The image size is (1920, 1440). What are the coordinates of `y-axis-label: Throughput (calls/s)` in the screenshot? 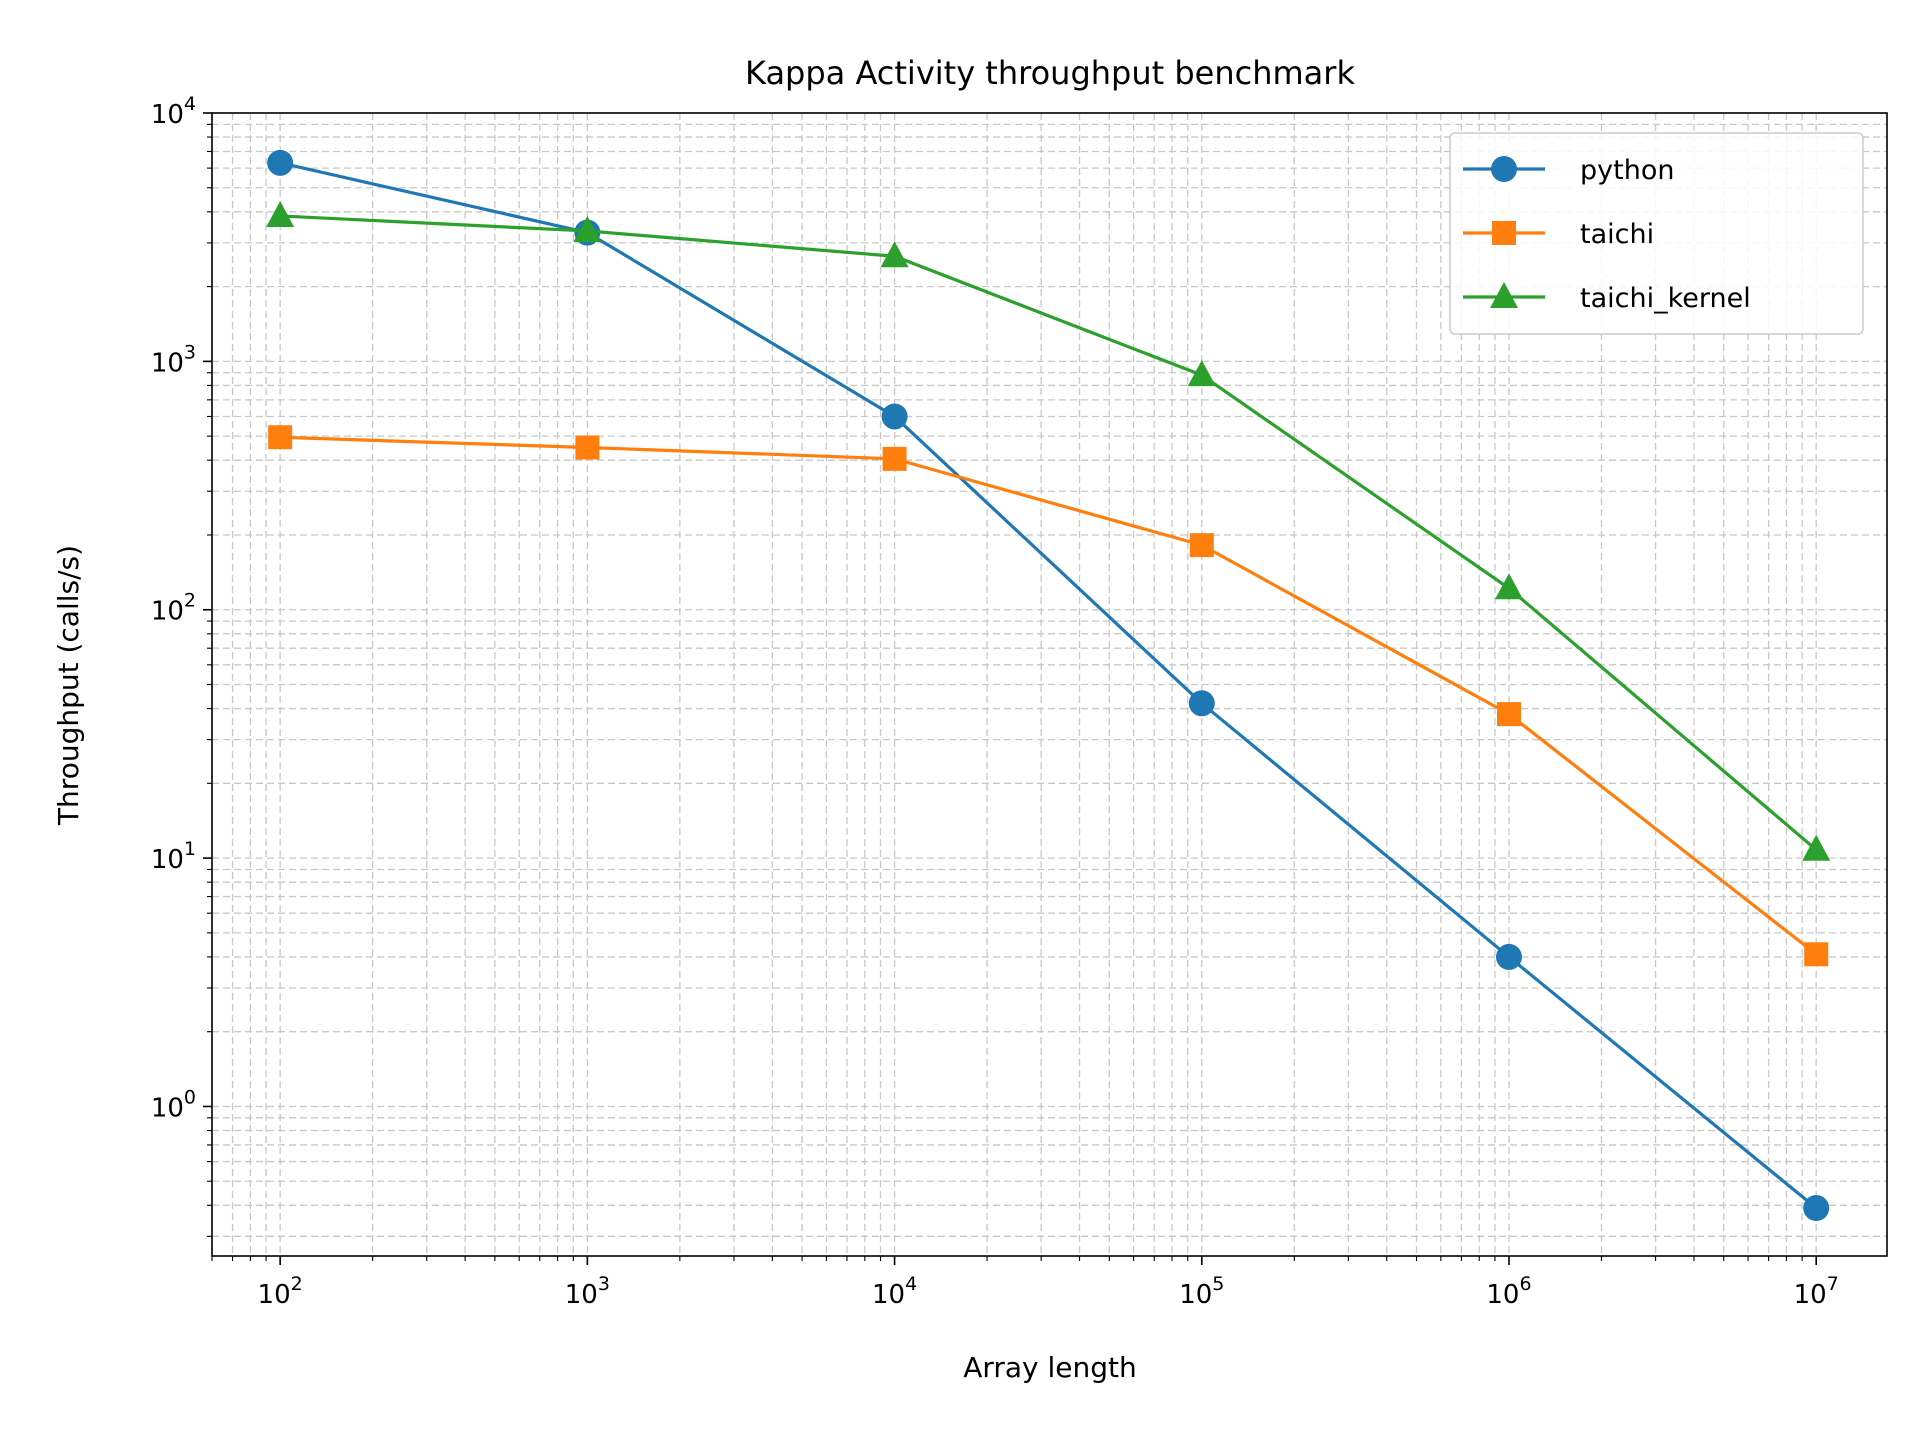 It's located at (68, 685).